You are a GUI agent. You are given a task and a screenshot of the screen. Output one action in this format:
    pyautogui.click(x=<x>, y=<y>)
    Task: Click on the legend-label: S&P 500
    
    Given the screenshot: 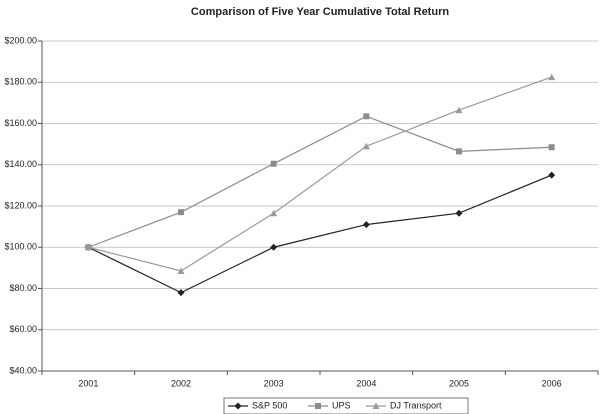 What is the action you would take?
    pyautogui.click(x=269, y=405)
    